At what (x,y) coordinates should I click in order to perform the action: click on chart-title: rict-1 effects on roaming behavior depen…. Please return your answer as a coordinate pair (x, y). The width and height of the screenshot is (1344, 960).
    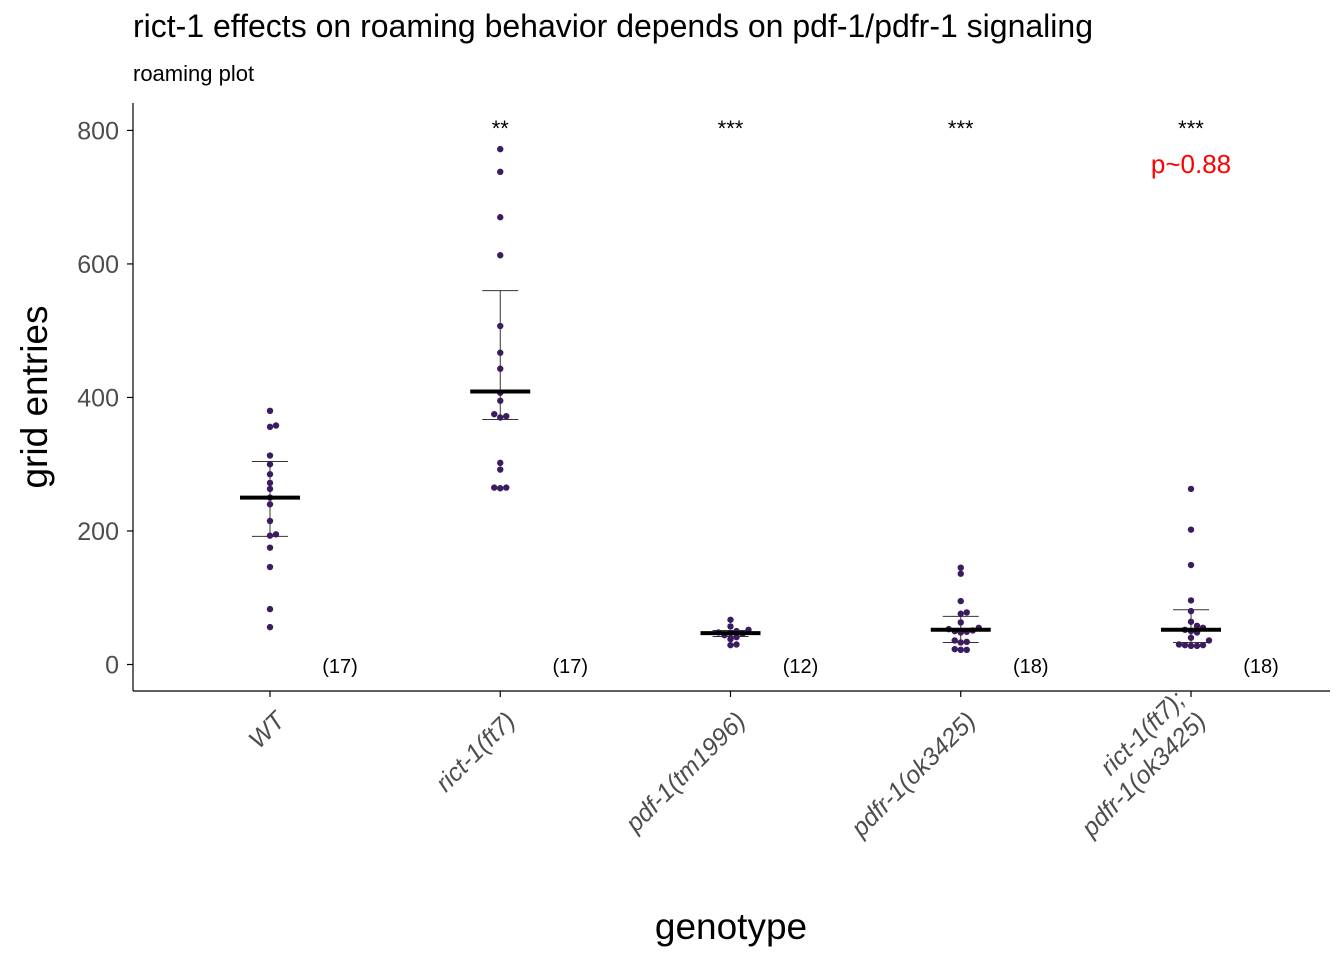
    Looking at the image, I should click on (613, 26).